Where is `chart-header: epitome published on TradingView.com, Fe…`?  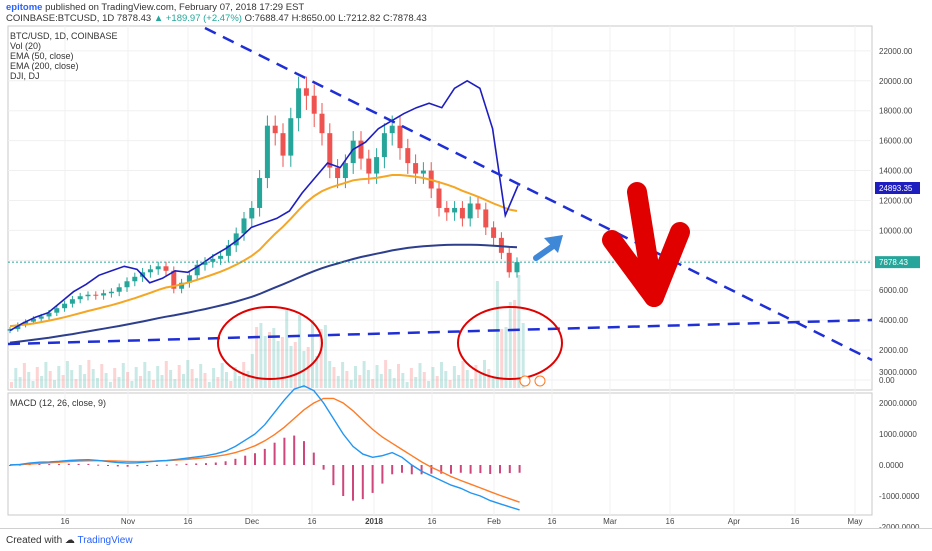
chart-header: epitome published on TradingView.com, Fe… is located at coordinates (466, 13).